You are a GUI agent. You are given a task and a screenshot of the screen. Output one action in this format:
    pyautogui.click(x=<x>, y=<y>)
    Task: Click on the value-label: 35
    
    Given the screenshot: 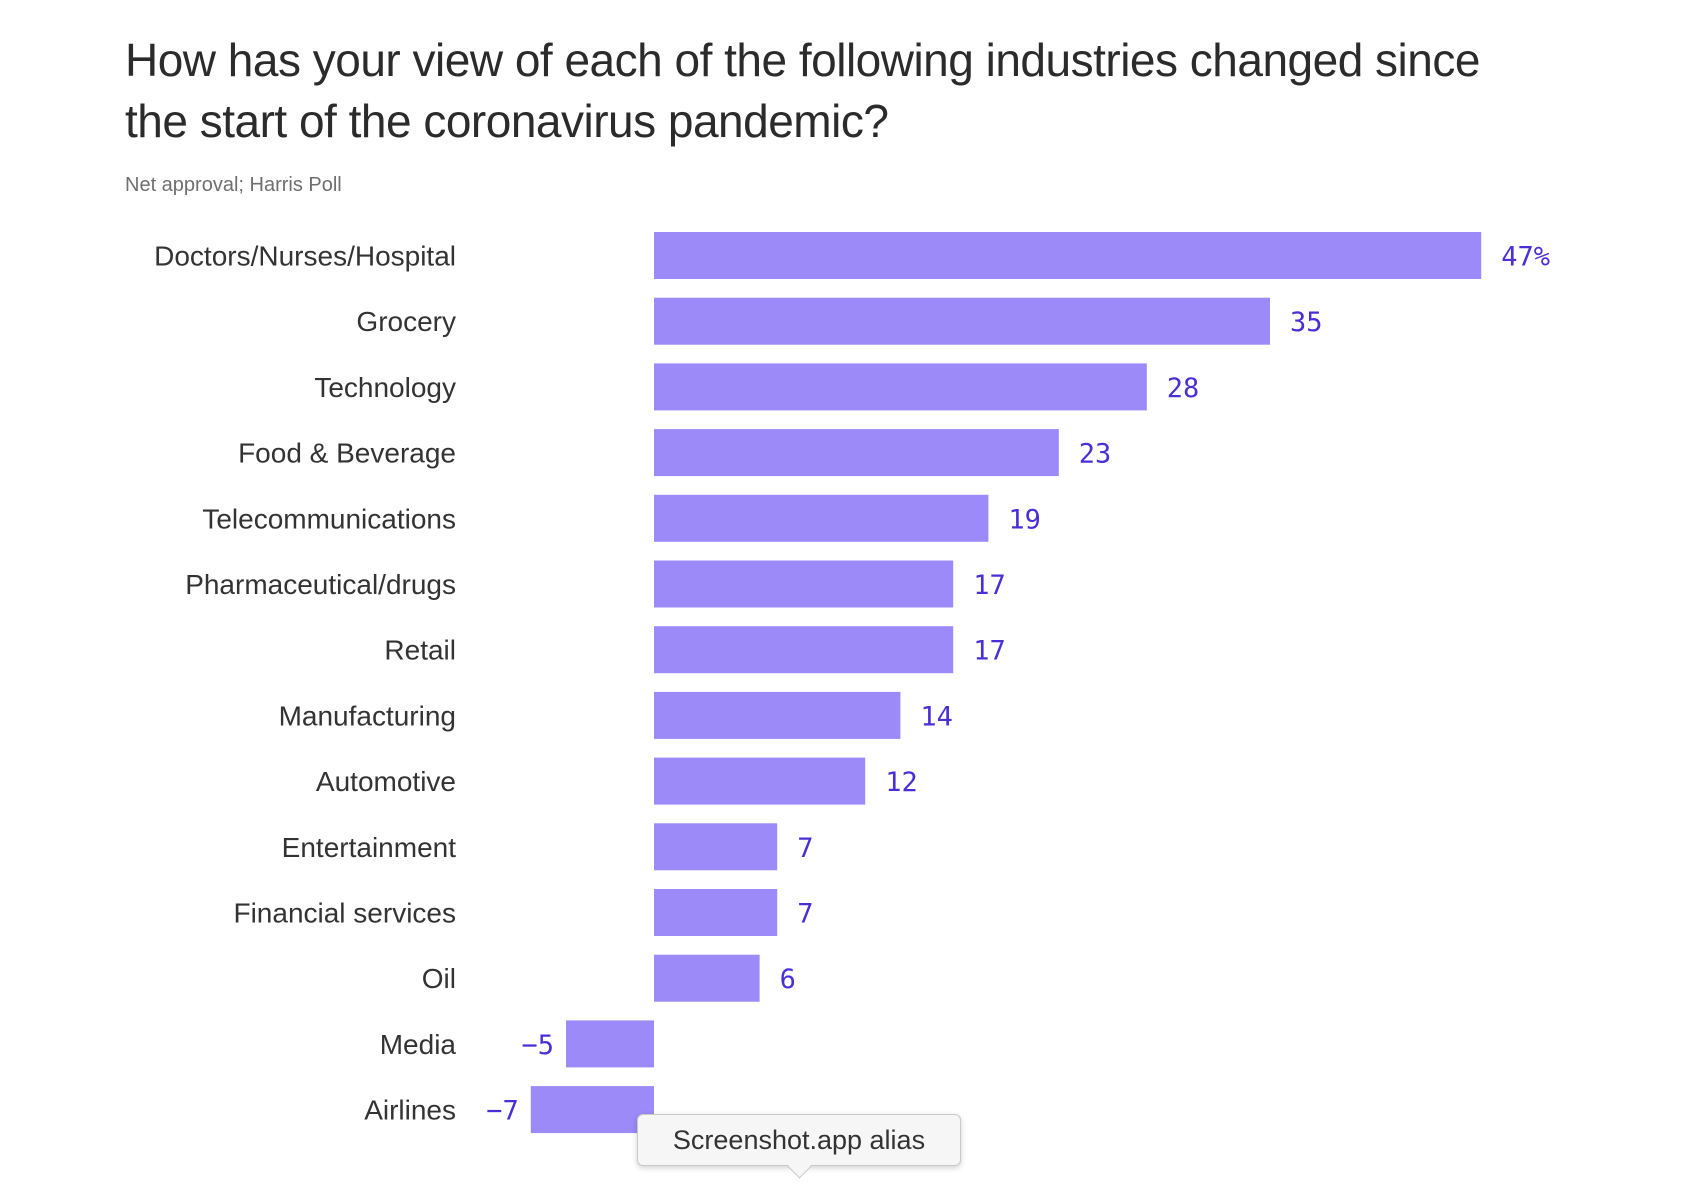 What is the action you would take?
    pyautogui.click(x=1306, y=322)
    